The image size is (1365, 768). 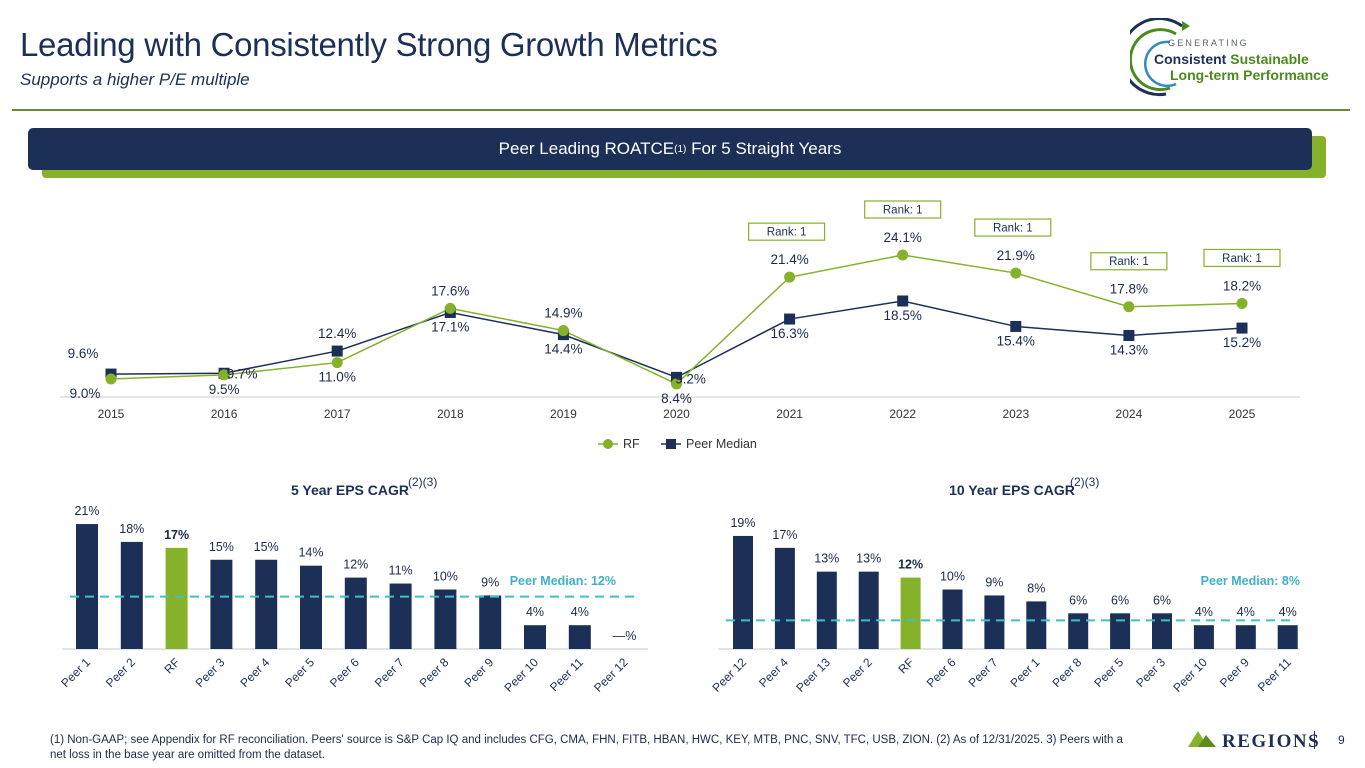 I want to click on rf-data-label: 18.2%, so click(x=1242, y=285).